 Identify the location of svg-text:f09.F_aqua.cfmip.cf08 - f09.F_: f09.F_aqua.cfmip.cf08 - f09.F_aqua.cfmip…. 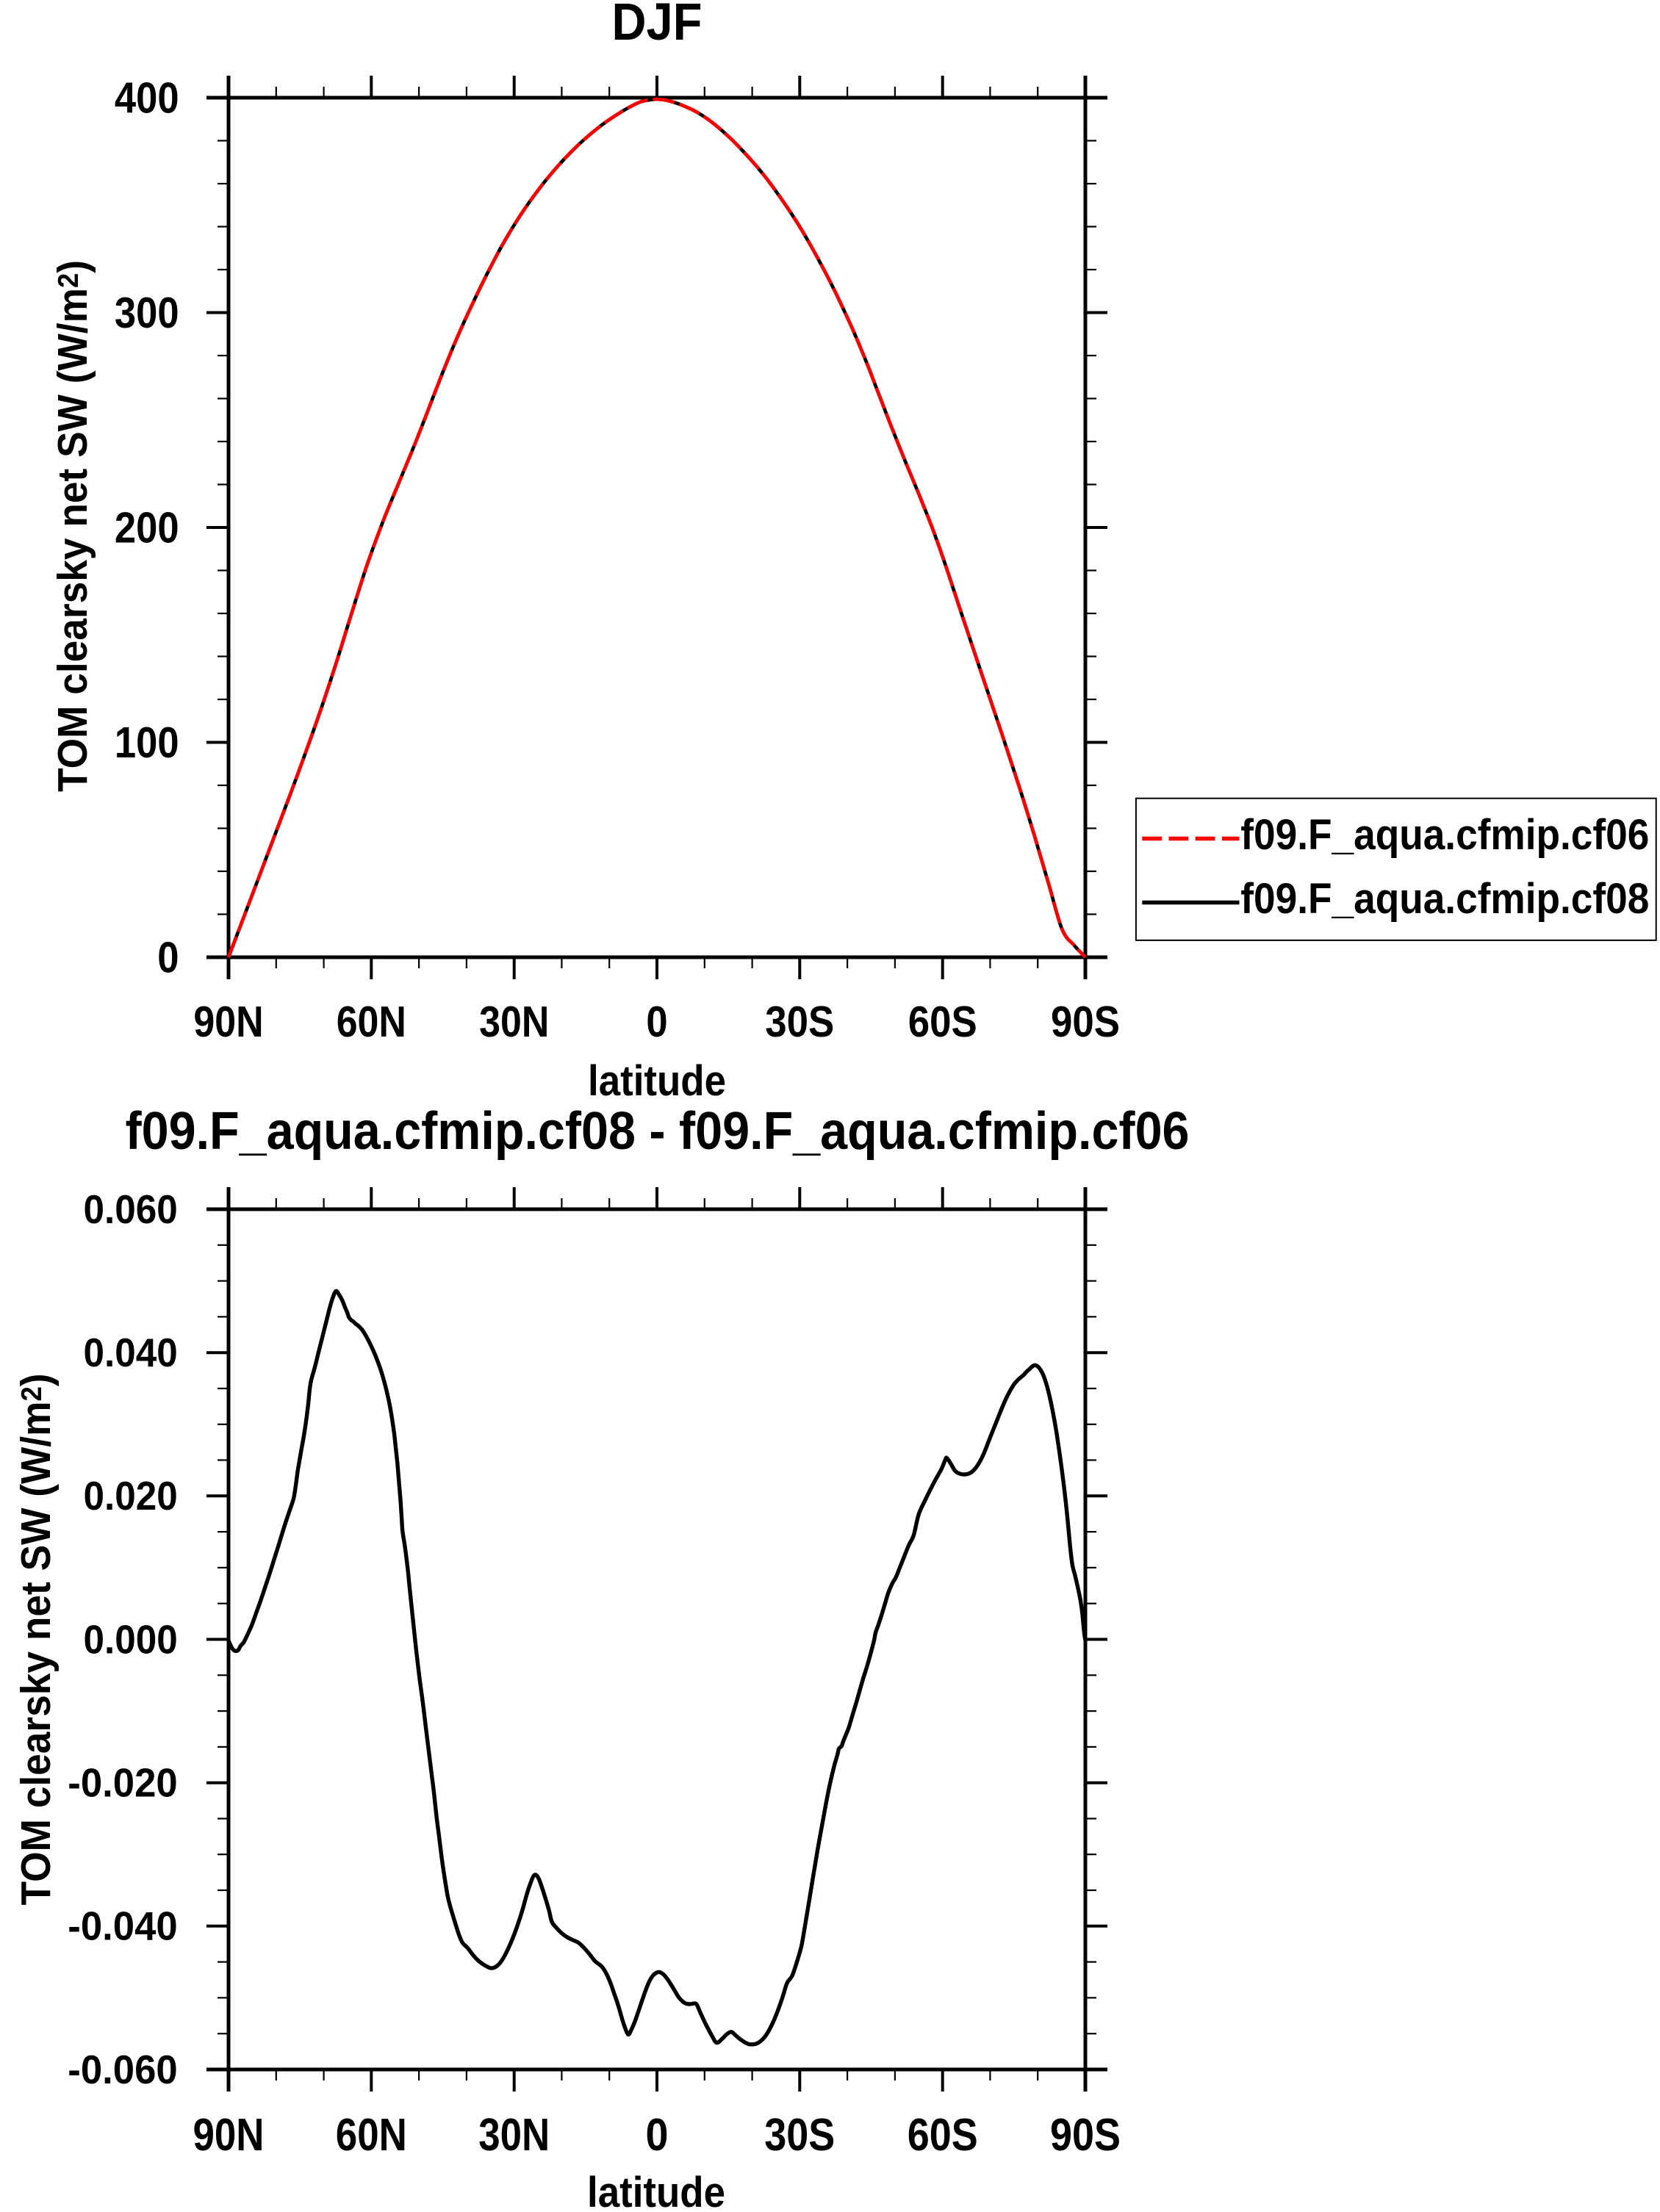
(658, 1131).